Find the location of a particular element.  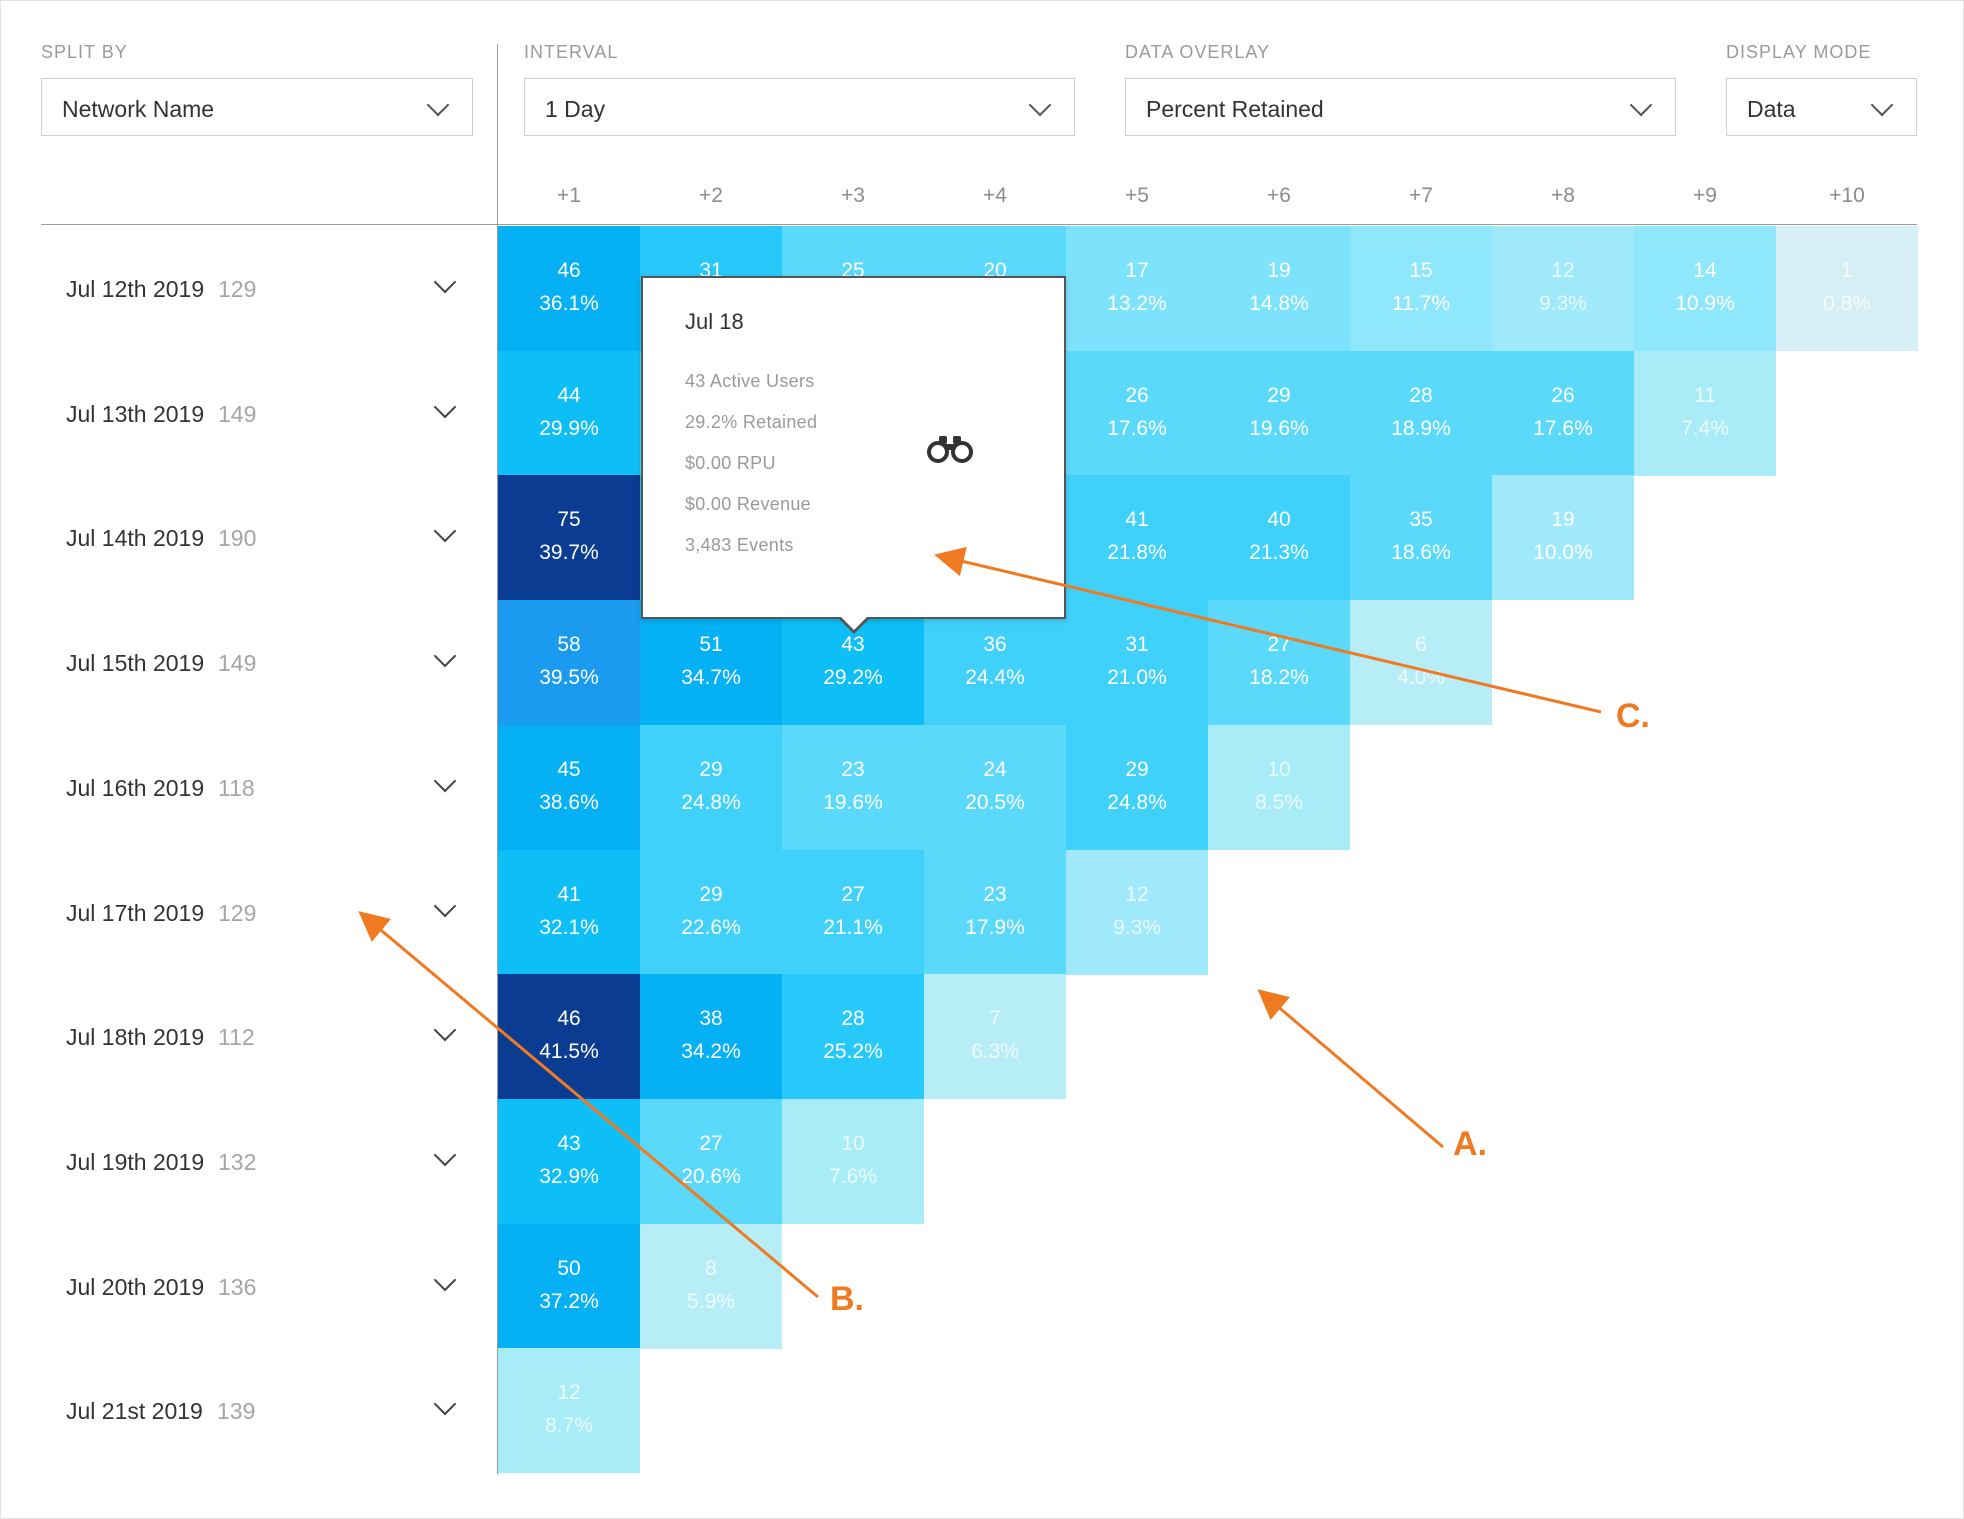

retention-cell: 27 18.2% is located at coordinates (1279, 663).